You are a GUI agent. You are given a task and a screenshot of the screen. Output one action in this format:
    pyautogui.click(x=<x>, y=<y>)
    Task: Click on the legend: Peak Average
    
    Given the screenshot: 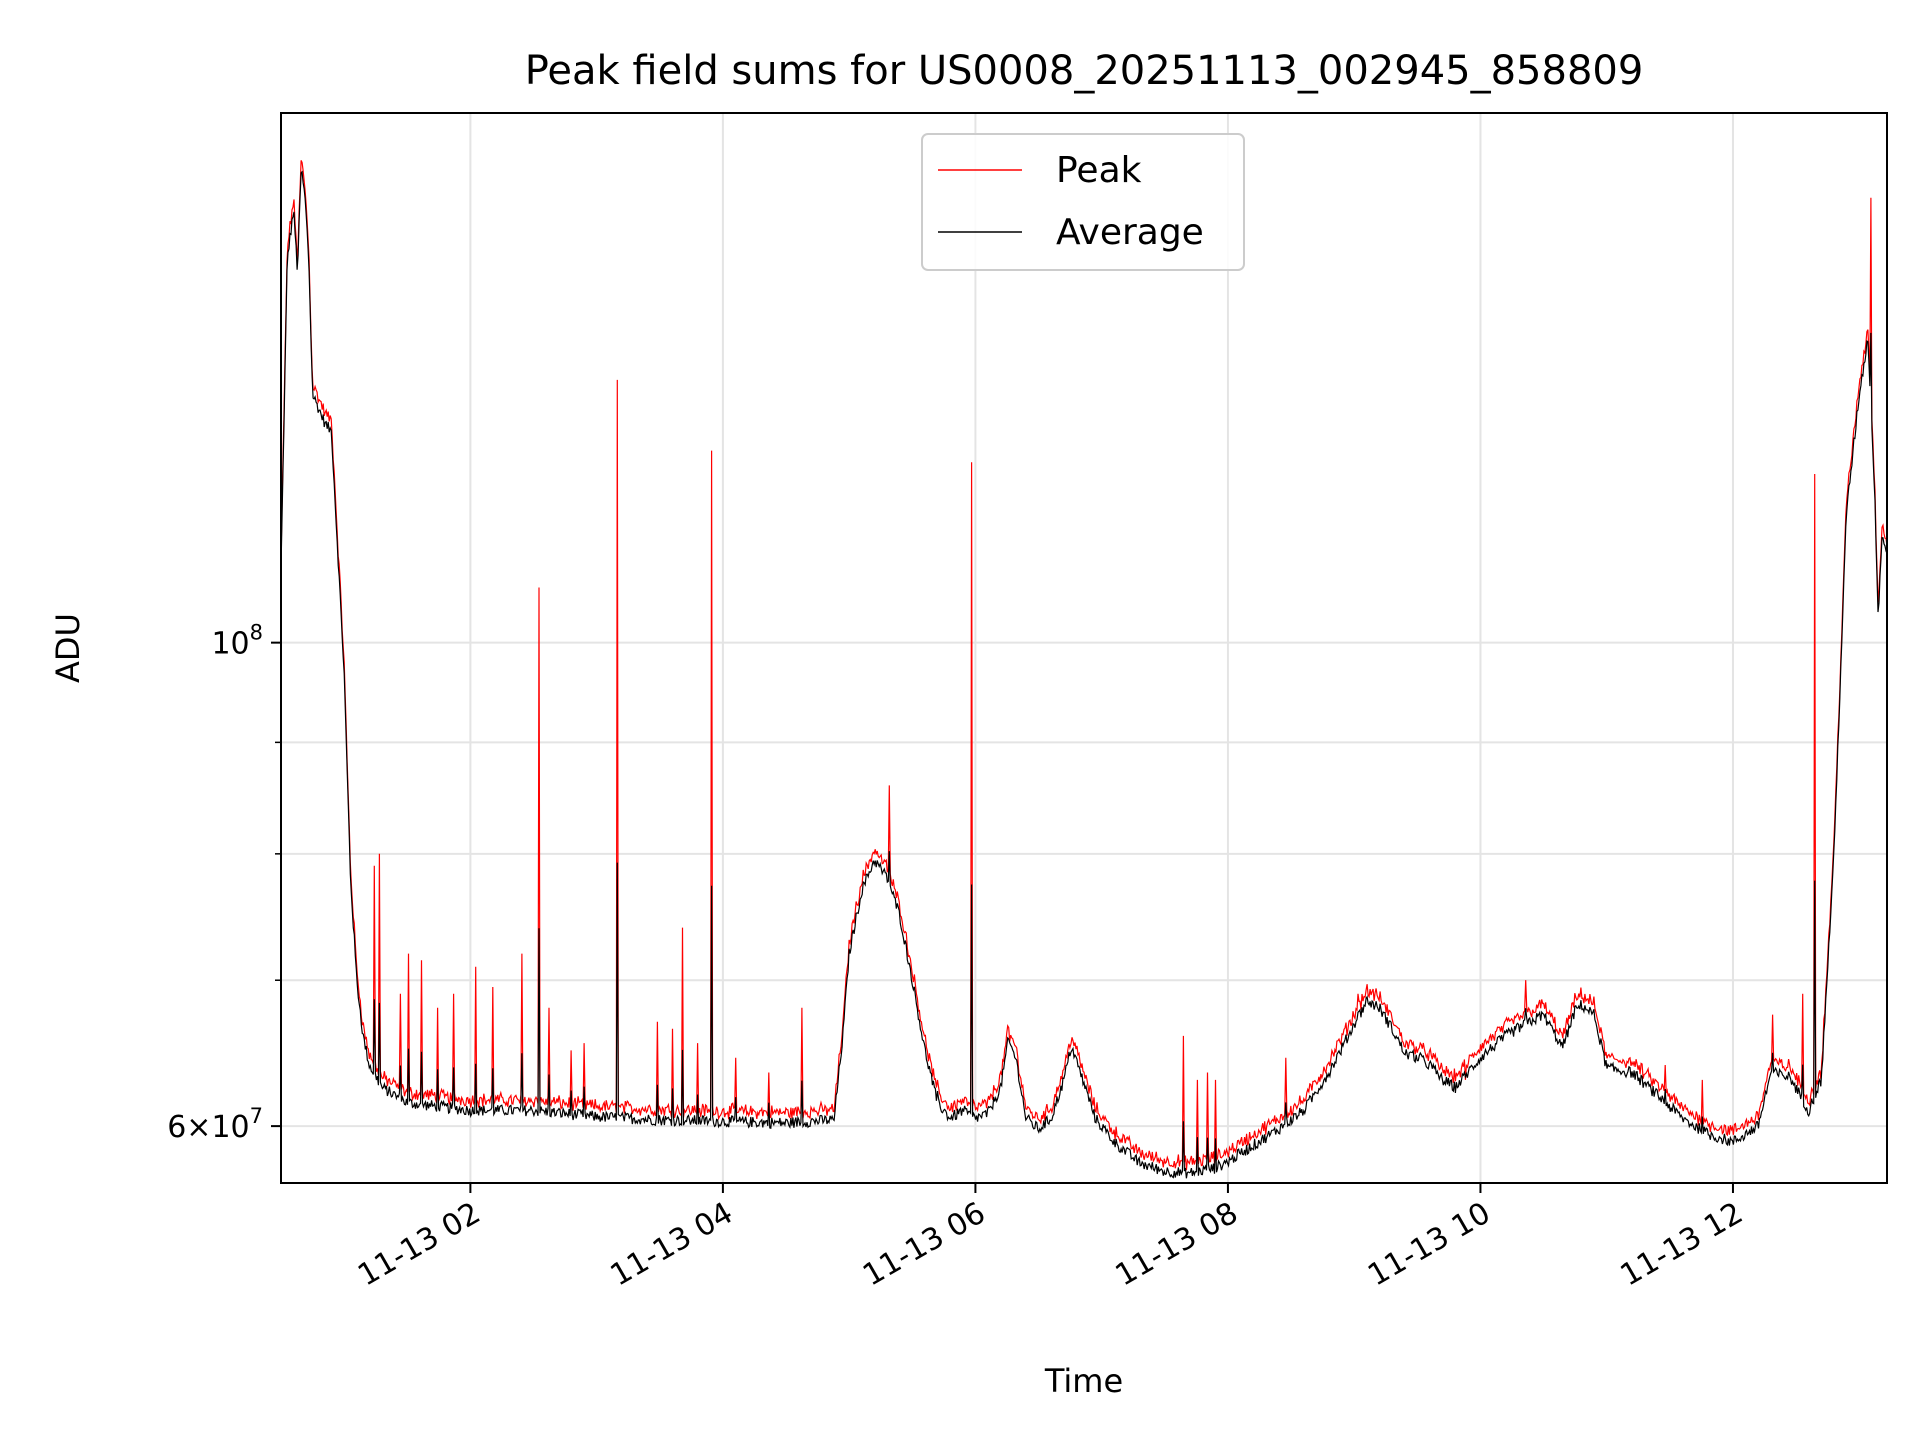 What is the action you would take?
    pyautogui.click(x=1083, y=202)
    